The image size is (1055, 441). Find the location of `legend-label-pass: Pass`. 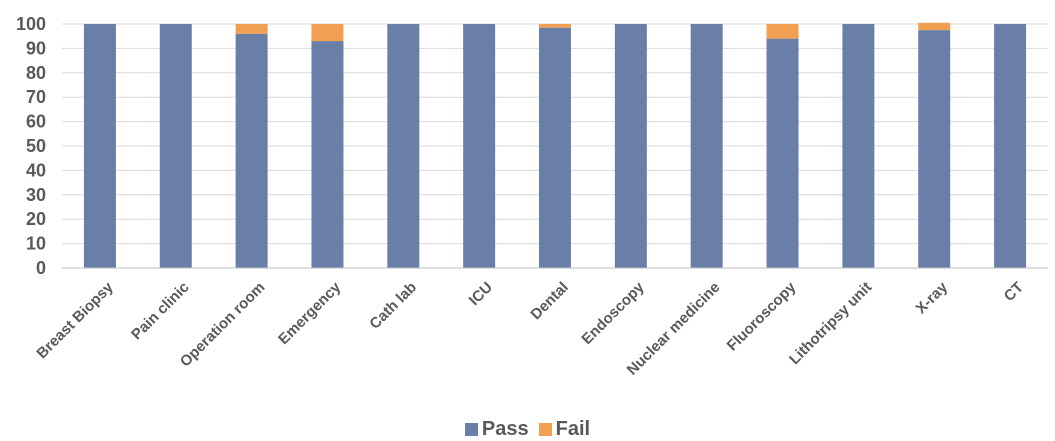

legend-label-pass: Pass is located at coordinates (505, 429).